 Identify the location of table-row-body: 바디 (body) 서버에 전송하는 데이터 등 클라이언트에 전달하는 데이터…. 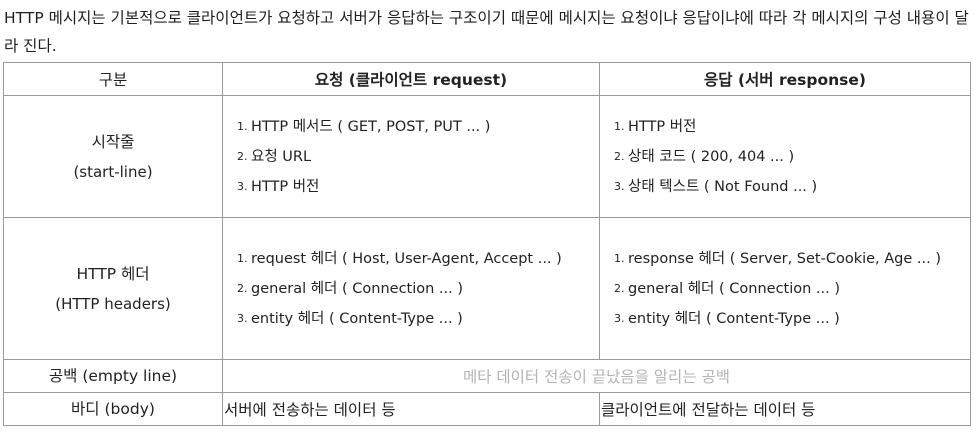
(487, 409).